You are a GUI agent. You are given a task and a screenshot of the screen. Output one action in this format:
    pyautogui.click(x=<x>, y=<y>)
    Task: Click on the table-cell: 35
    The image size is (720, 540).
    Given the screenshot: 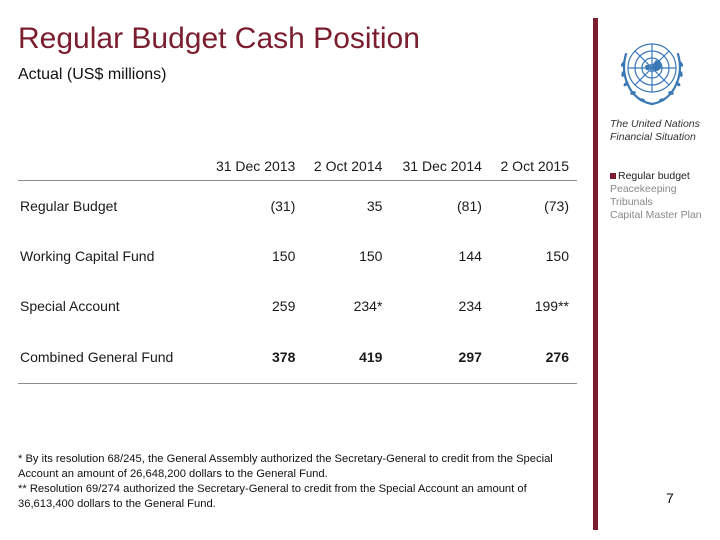 What is the action you would take?
    pyautogui.click(x=374, y=206)
    